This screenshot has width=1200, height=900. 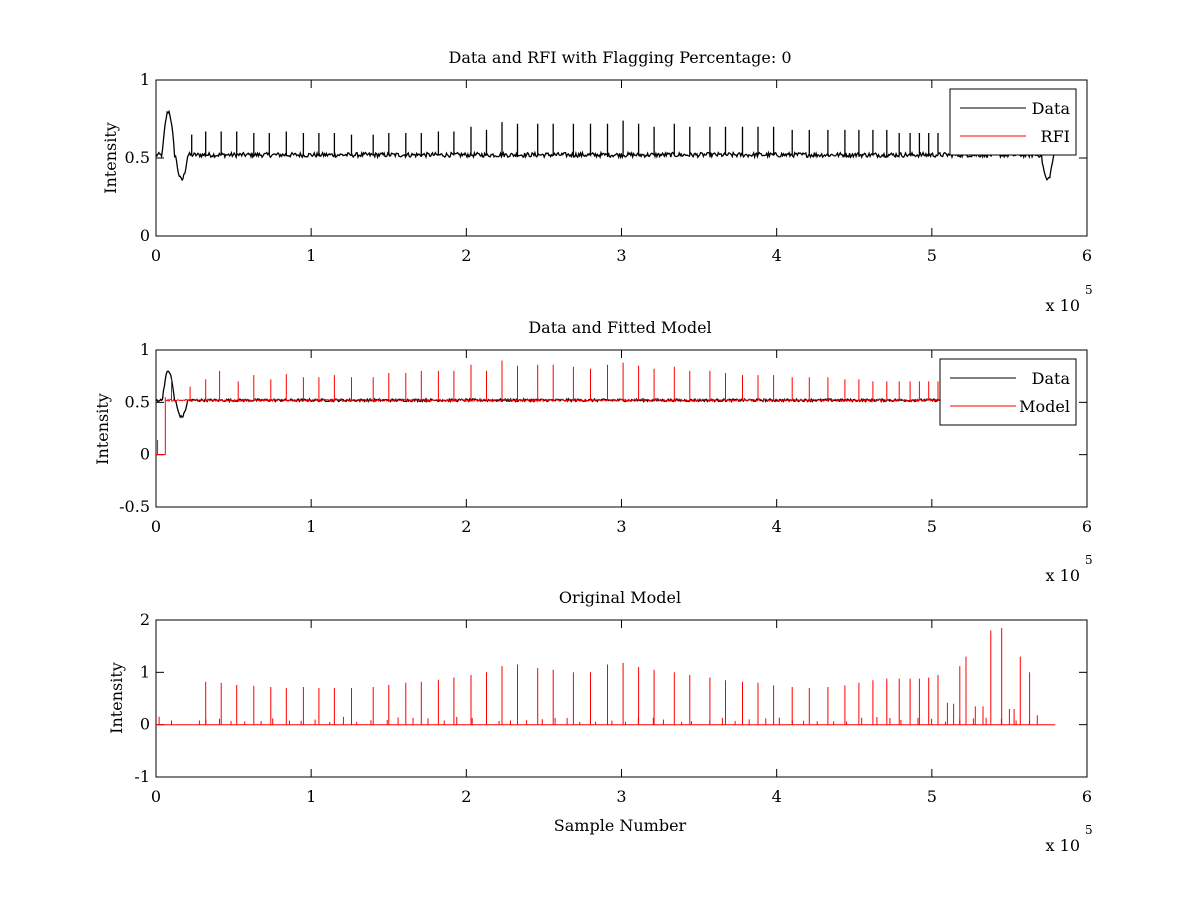 I want to click on legend: Data Model, so click(x=1008, y=392).